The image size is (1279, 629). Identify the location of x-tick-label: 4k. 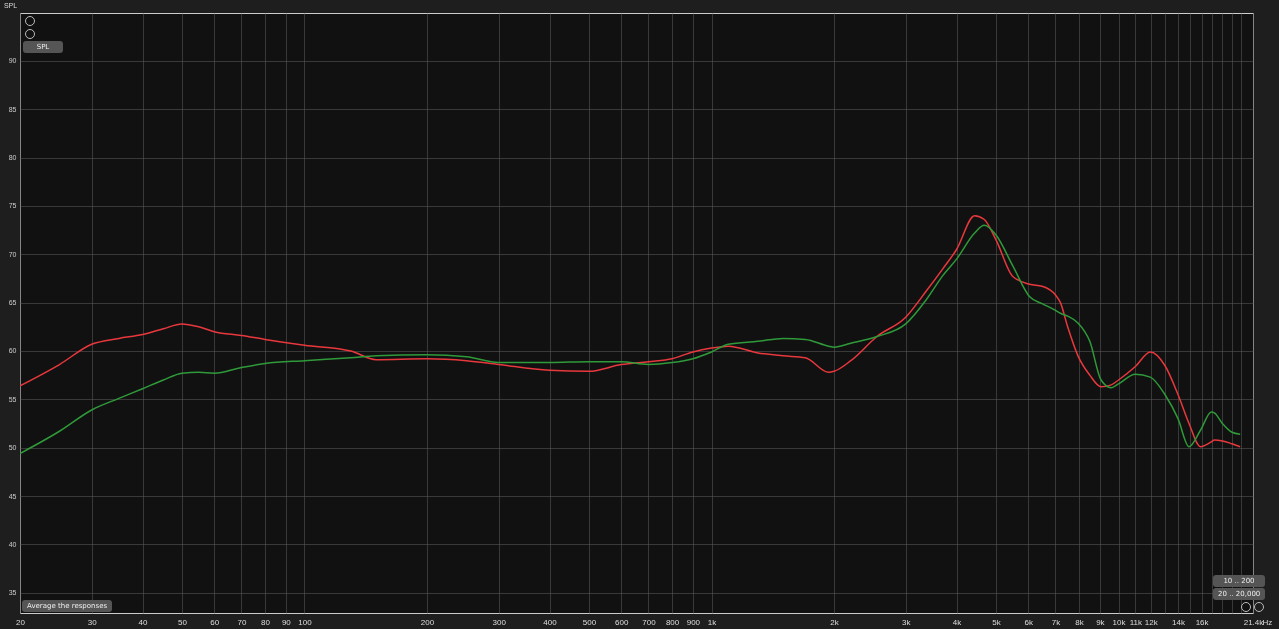
(957, 622).